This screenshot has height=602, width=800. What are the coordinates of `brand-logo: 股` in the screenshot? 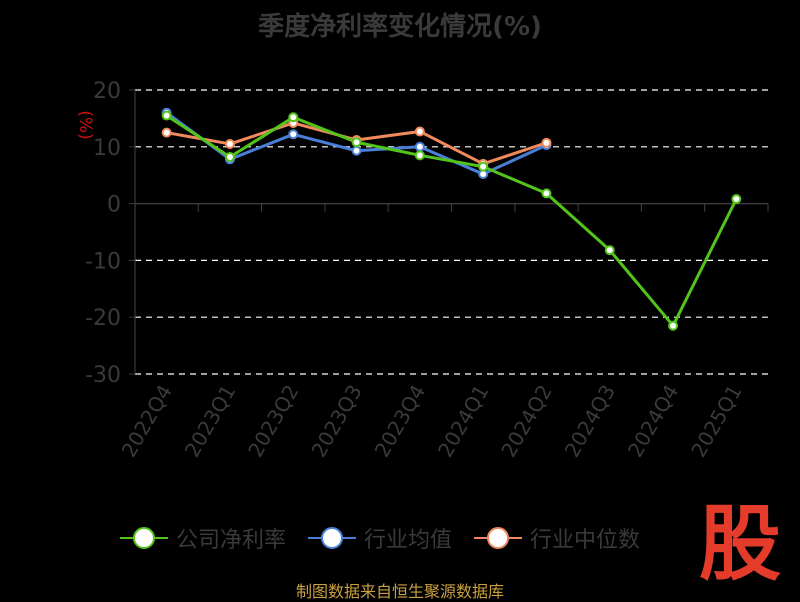 It's located at (739, 544).